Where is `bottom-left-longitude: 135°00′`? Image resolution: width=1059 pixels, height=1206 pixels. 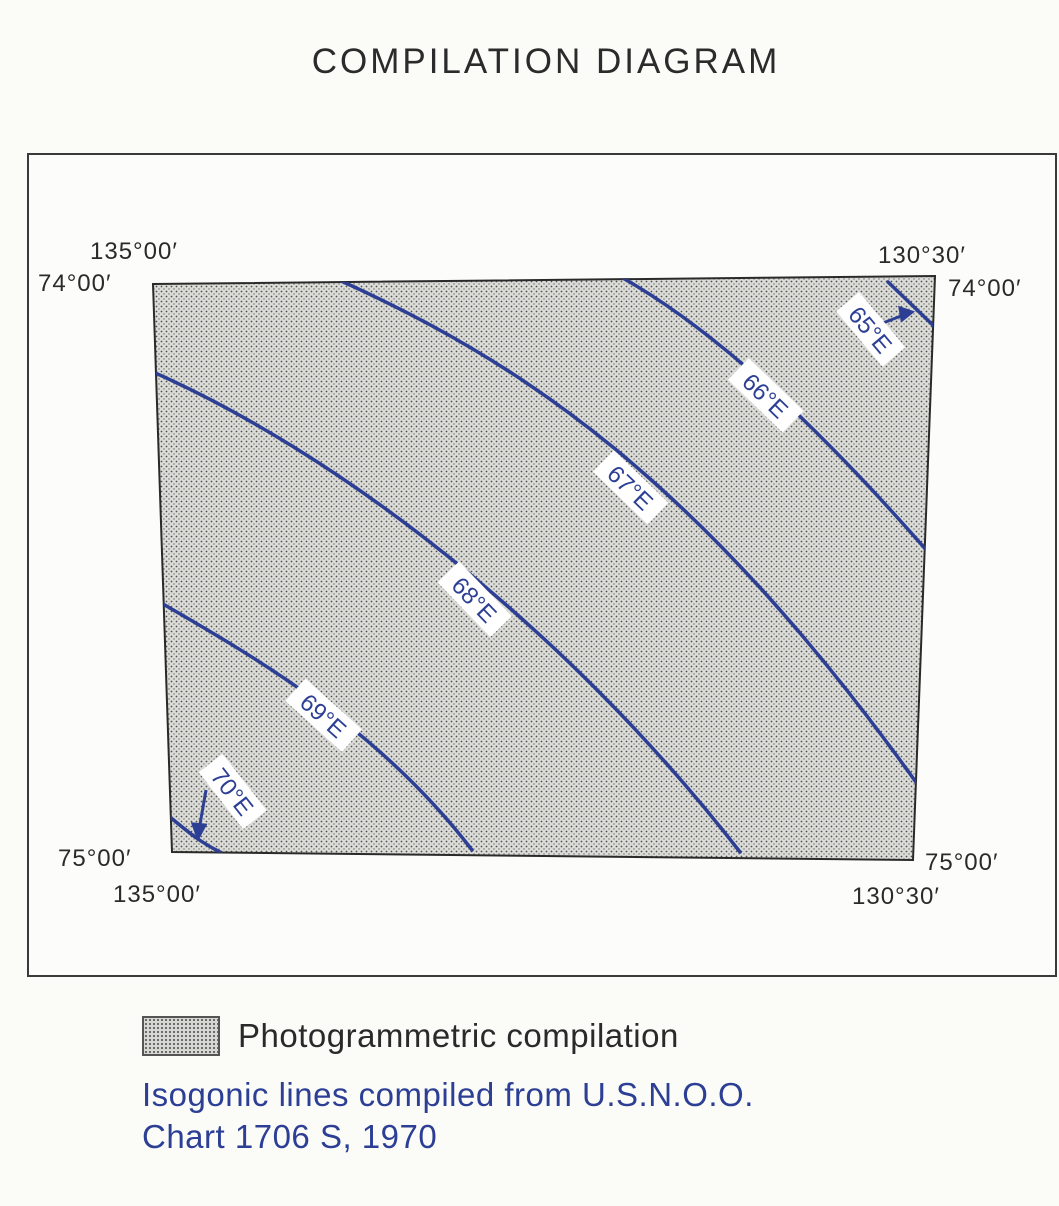
bottom-left-longitude: 135°00′ is located at coordinates (157, 894).